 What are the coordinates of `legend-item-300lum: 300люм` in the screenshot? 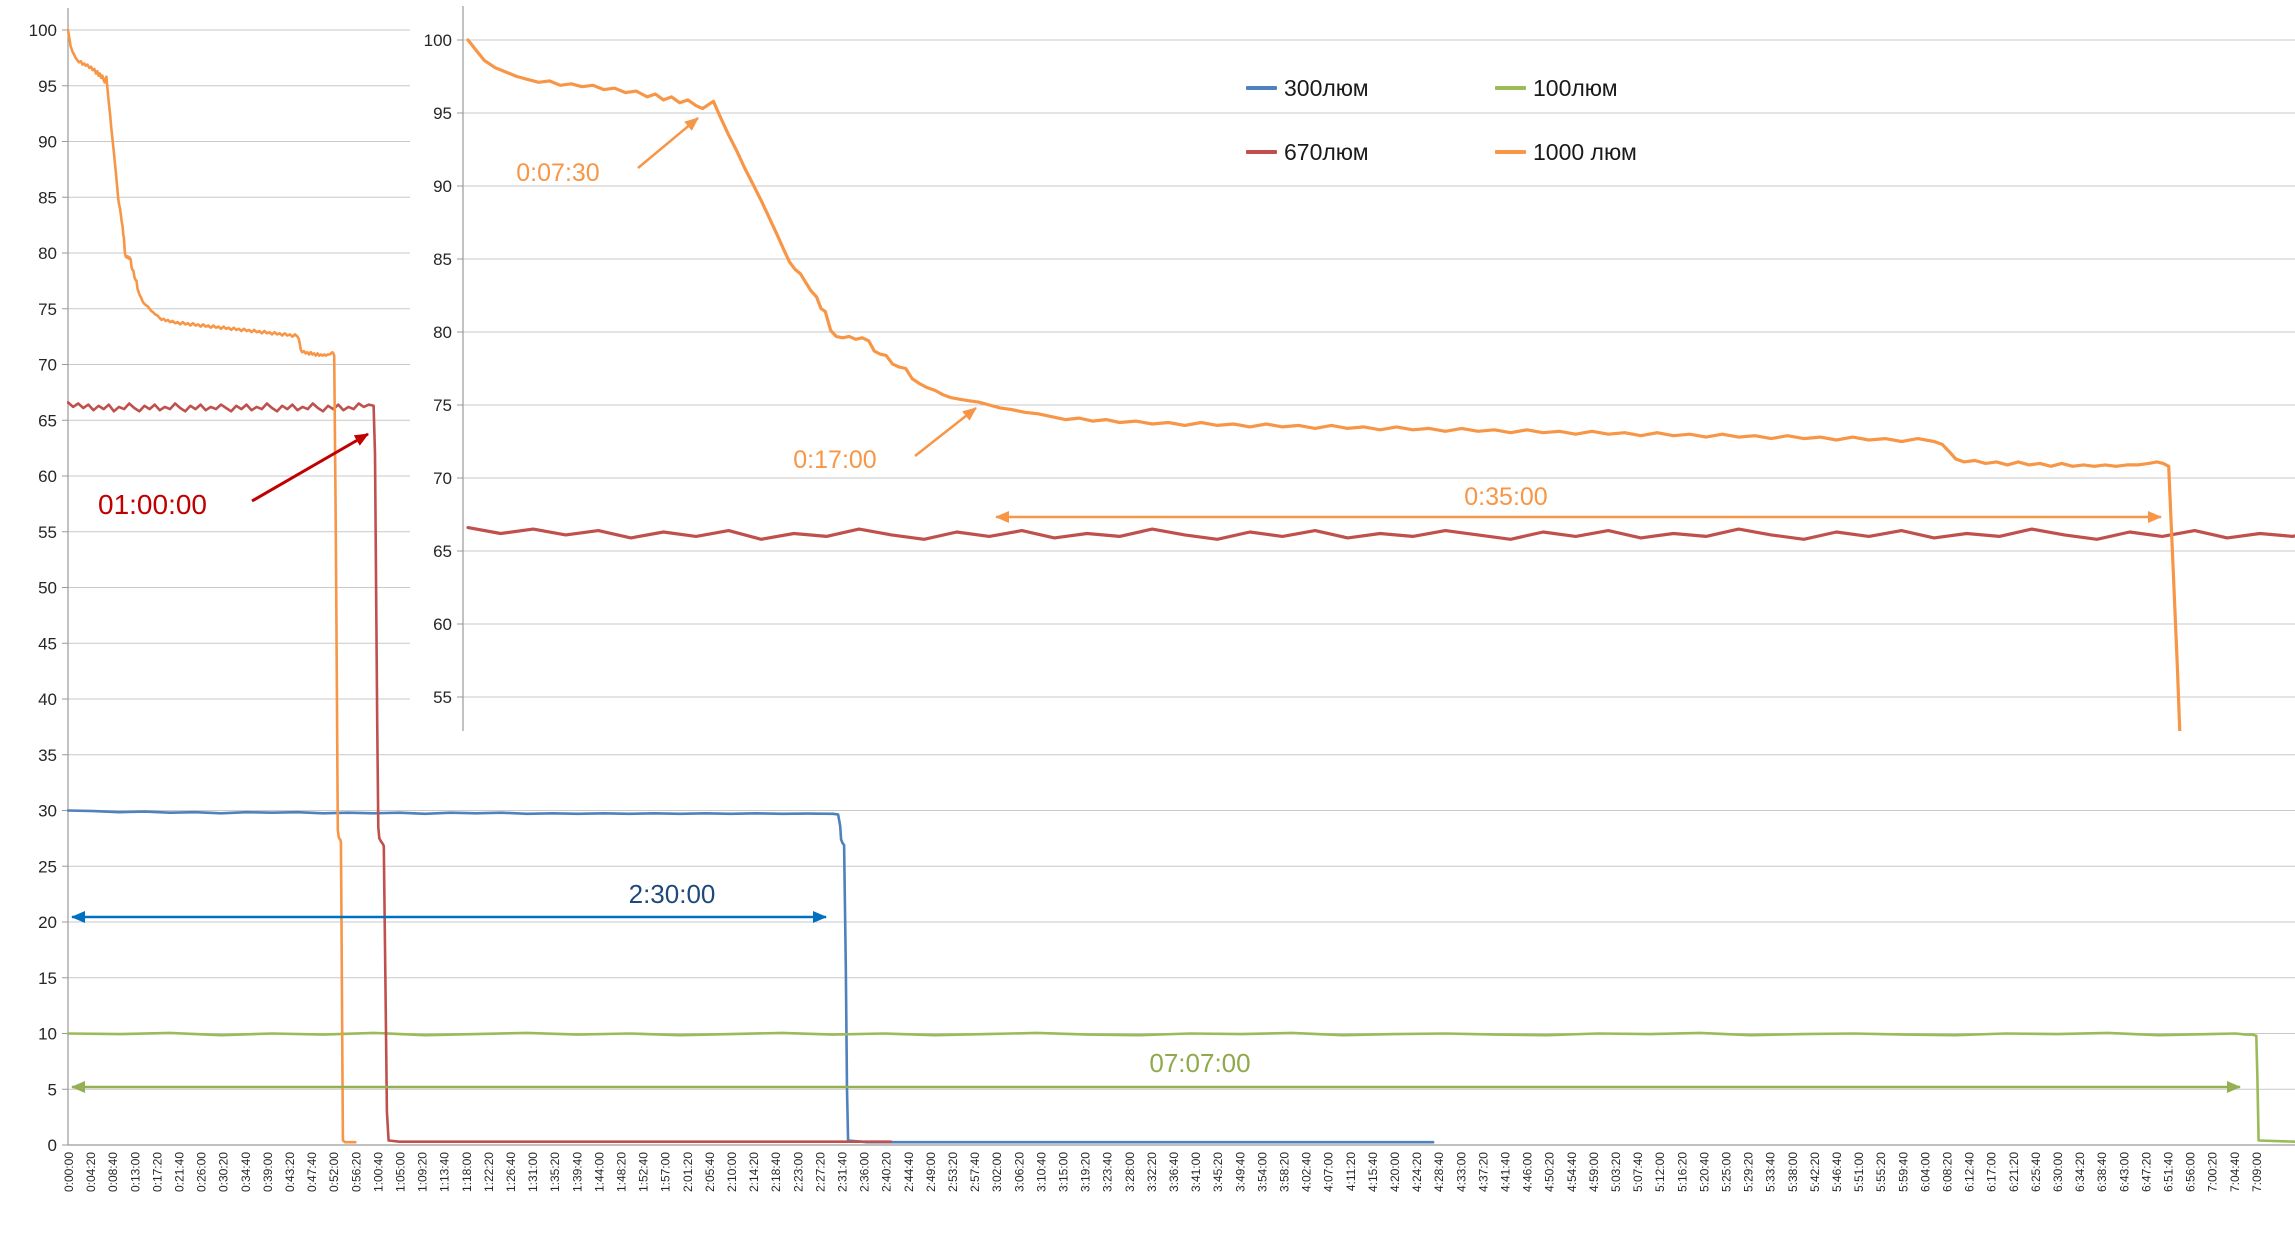 It's located at (1307, 88).